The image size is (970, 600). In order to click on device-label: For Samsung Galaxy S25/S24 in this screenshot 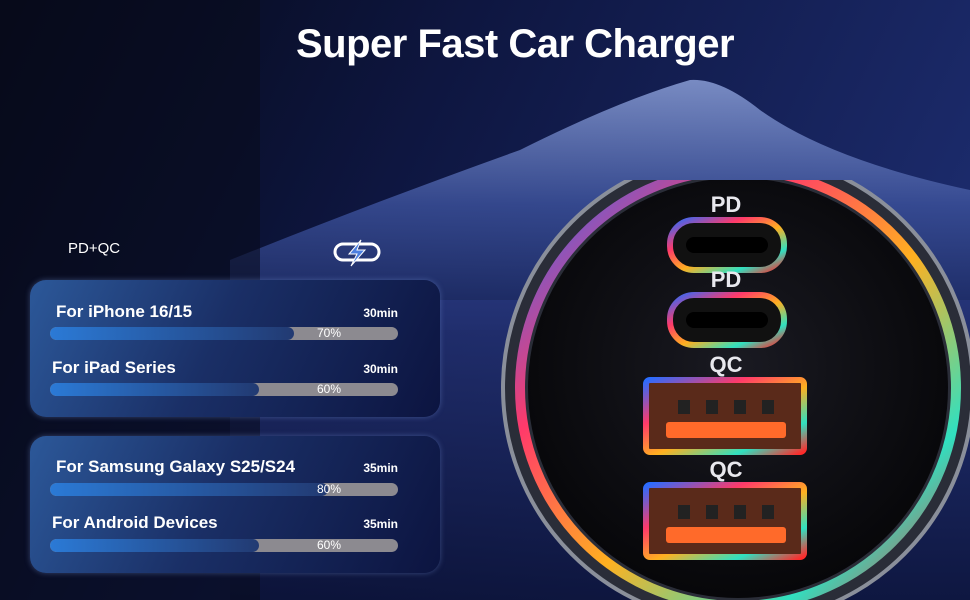, I will do `click(176, 466)`.